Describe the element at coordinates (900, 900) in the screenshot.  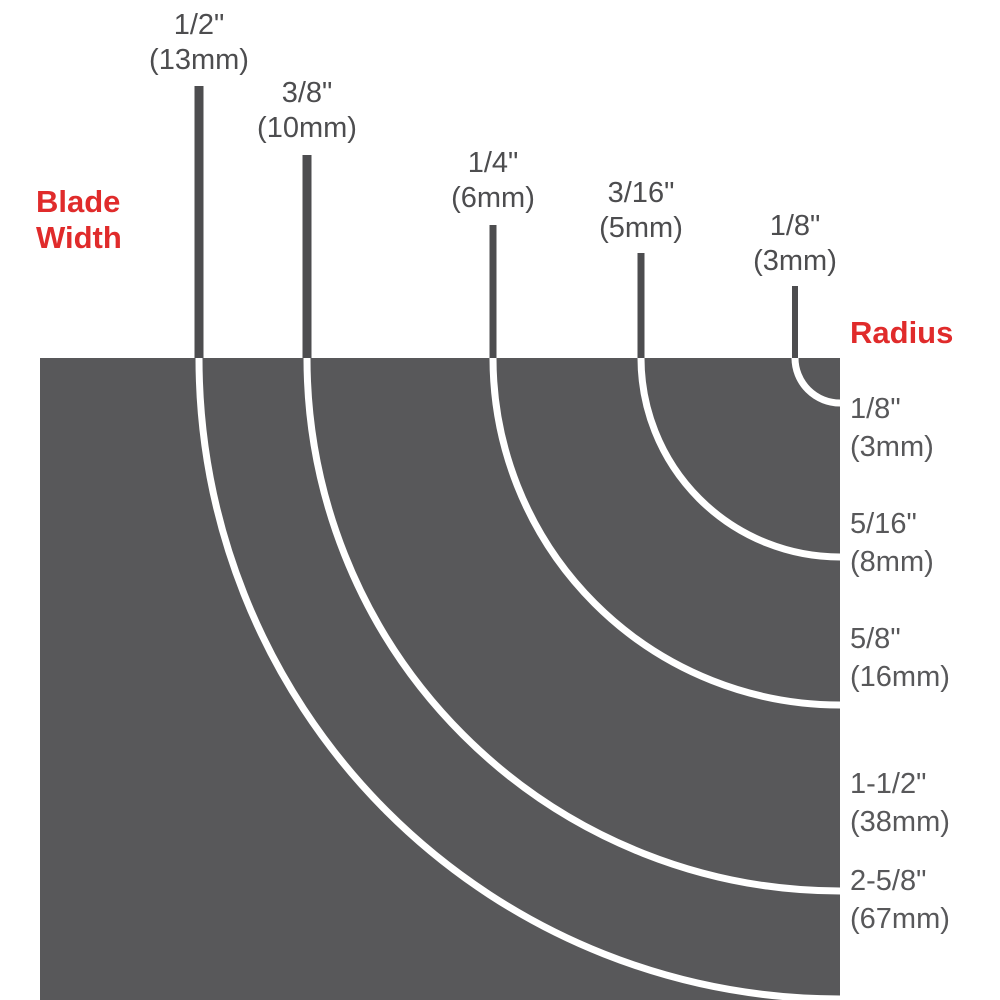
I see `radius-label-2-5-8: 2-5/8" (67mm)` at that location.